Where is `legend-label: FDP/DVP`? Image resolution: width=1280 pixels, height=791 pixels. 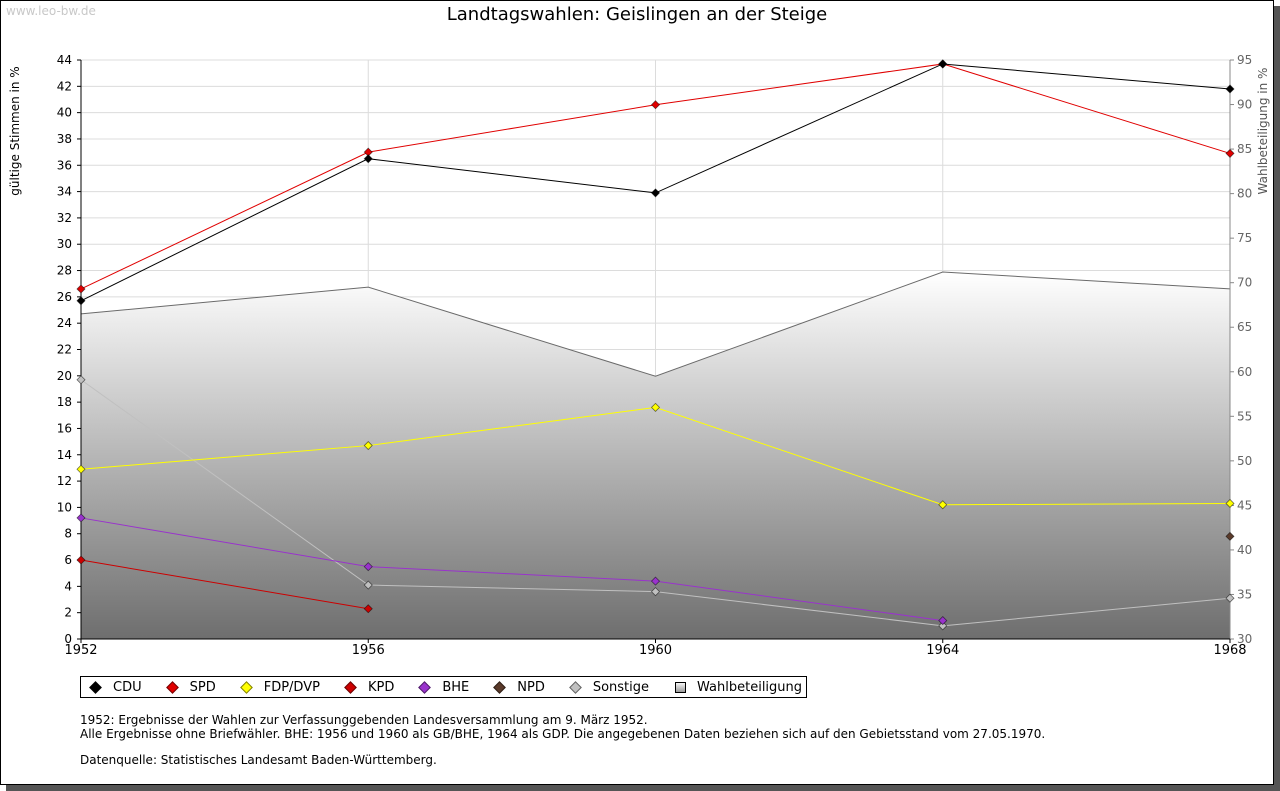
legend-label: FDP/DVP is located at coordinates (291, 687).